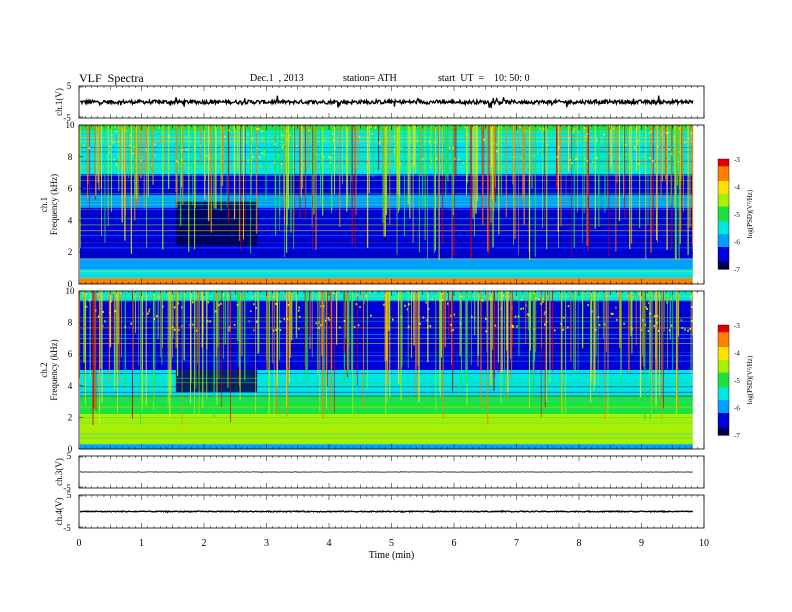 The width and height of the screenshot is (792, 612). Describe the element at coordinates (737, 215) in the screenshot. I see `colorbar-tick-label: -5` at that location.